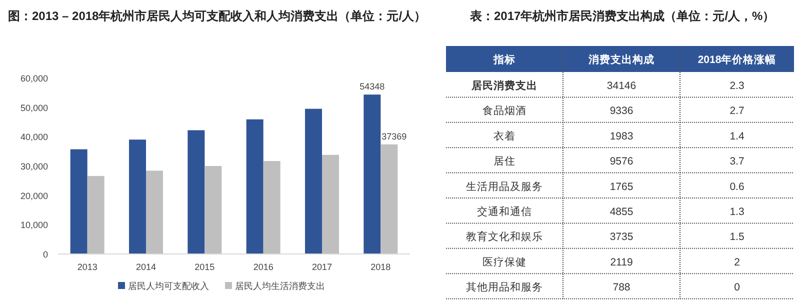 The image size is (800, 307). What do you see at coordinates (322, 267) in the screenshot?
I see `x-tick-label: 2017` at bounding box center [322, 267].